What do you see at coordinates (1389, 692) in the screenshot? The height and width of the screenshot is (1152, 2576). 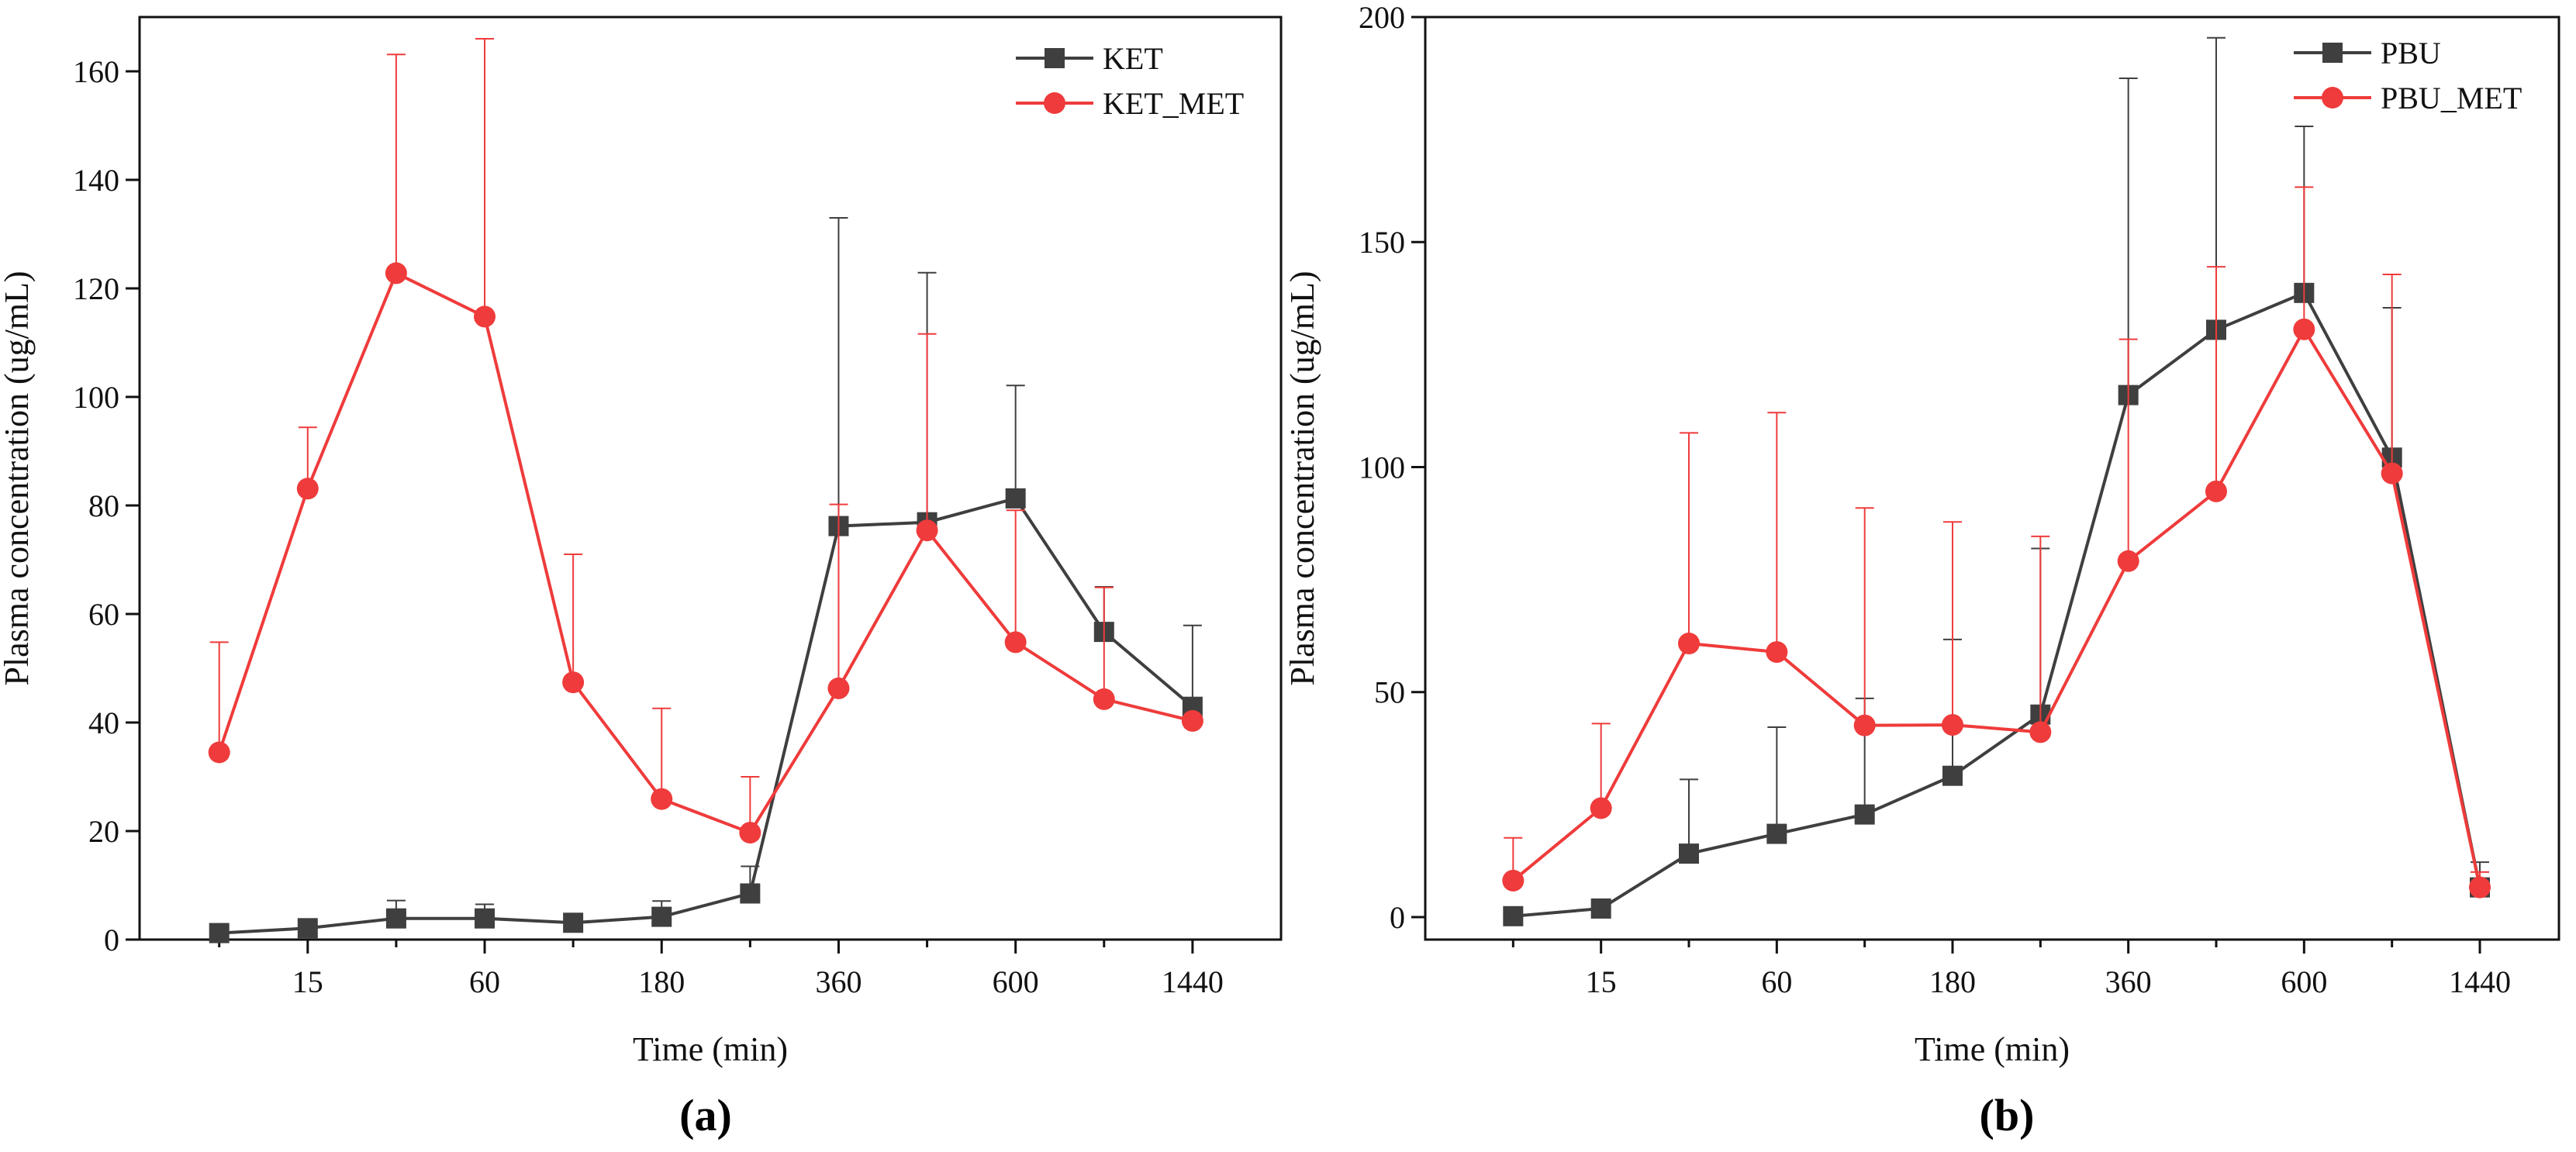 I see `y-tick-label: 50` at bounding box center [1389, 692].